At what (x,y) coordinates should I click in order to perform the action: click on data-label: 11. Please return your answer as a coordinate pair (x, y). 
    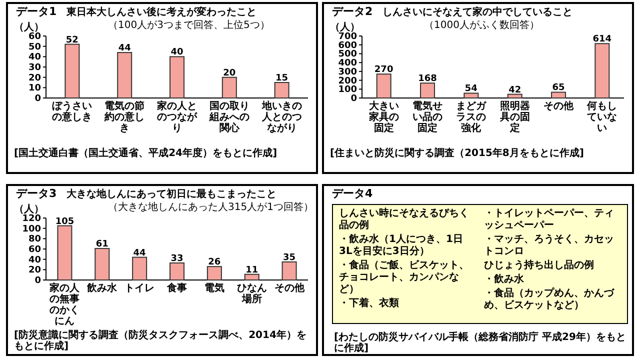
    Looking at the image, I should click on (252, 270).